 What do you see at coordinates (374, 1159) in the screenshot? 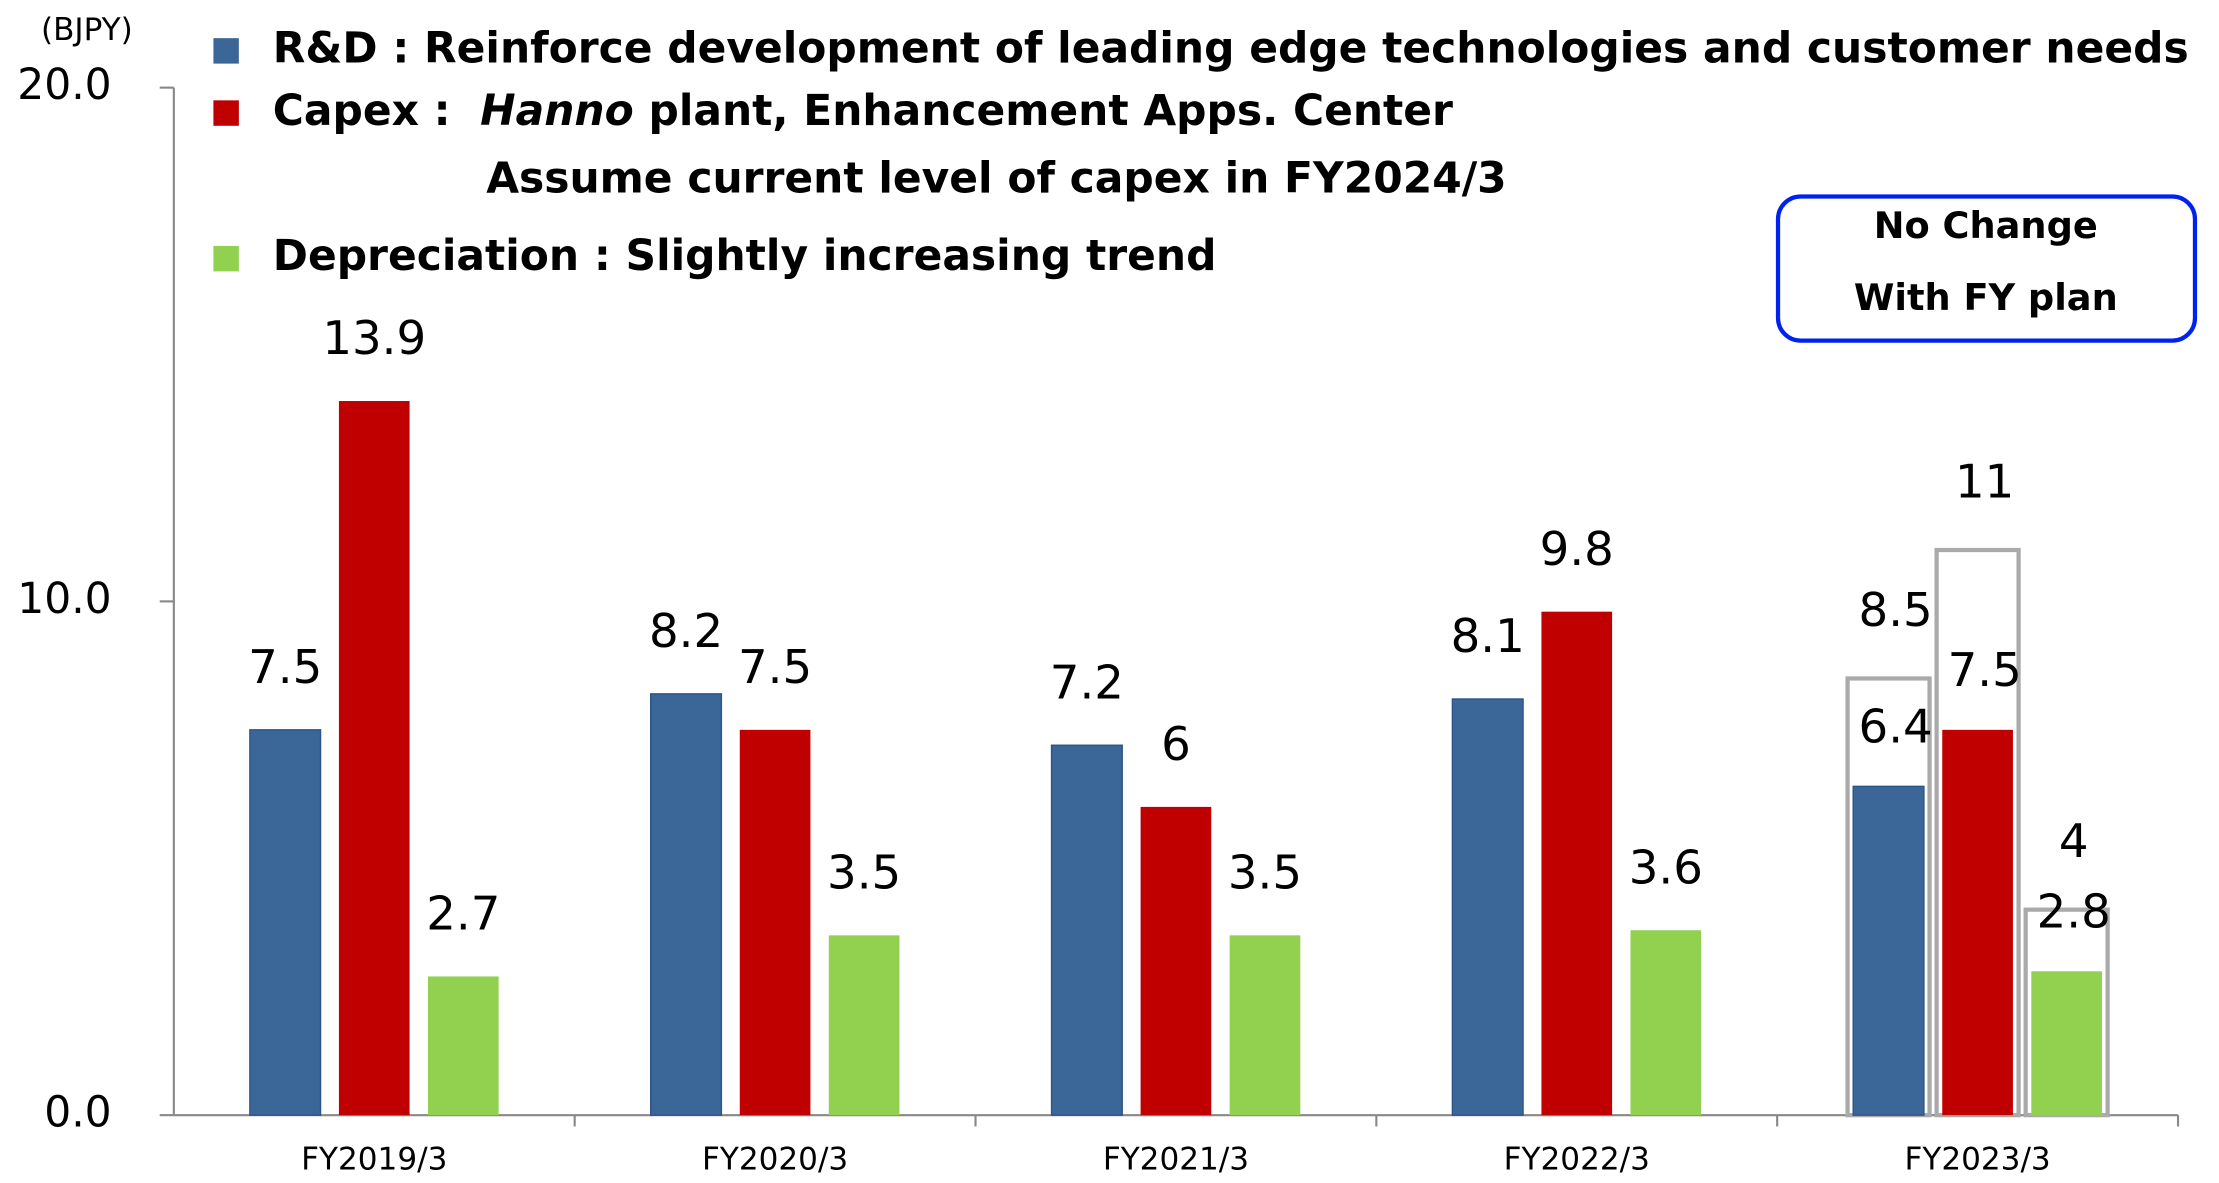
I see `x-tick-label: FY2019/3` at bounding box center [374, 1159].